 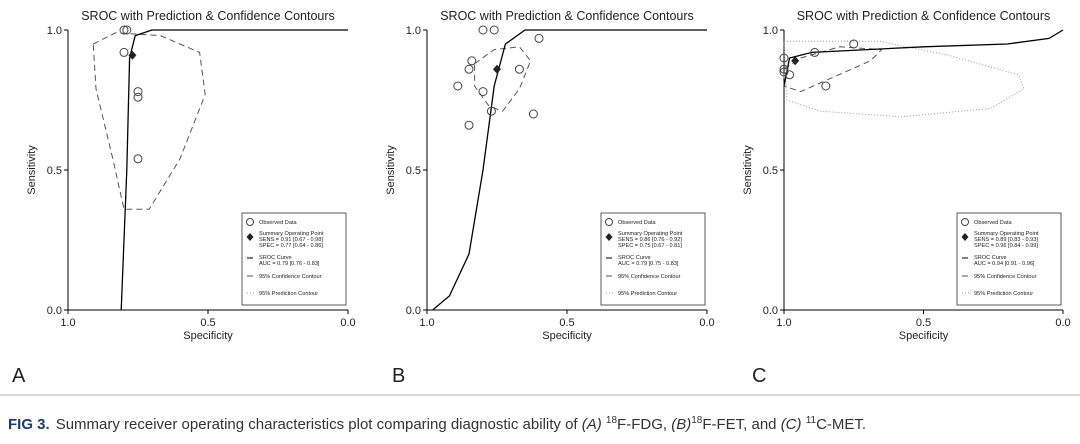 I want to click on caption-text: (B), so click(x=681, y=424).